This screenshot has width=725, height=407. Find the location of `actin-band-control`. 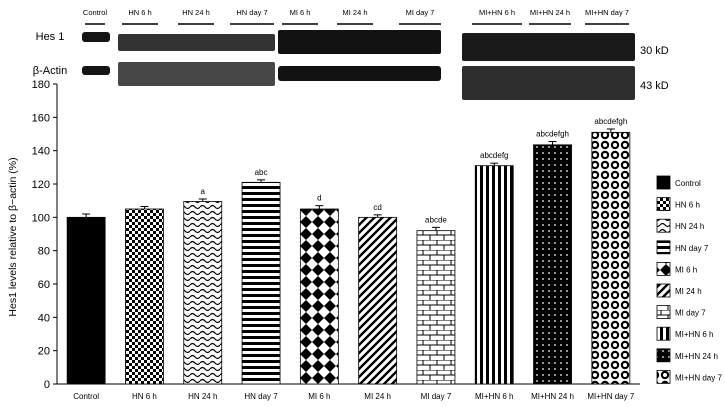

actin-band-control is located at coordinates (96, 70).